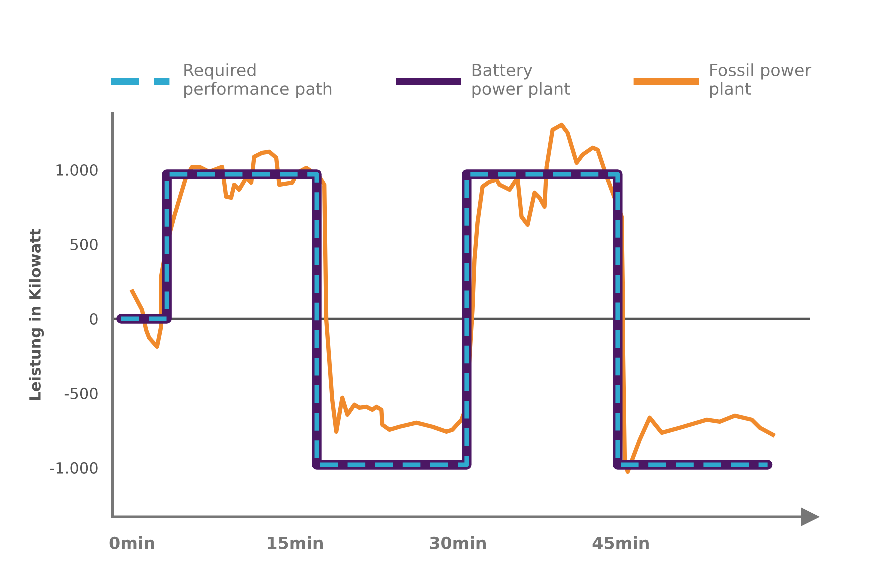 The height and width of the screenshot is (567, 874). Describe the element at coordinates (761, 81) in the screenshot. I see `legend-label: Fossil power plant` at that location.